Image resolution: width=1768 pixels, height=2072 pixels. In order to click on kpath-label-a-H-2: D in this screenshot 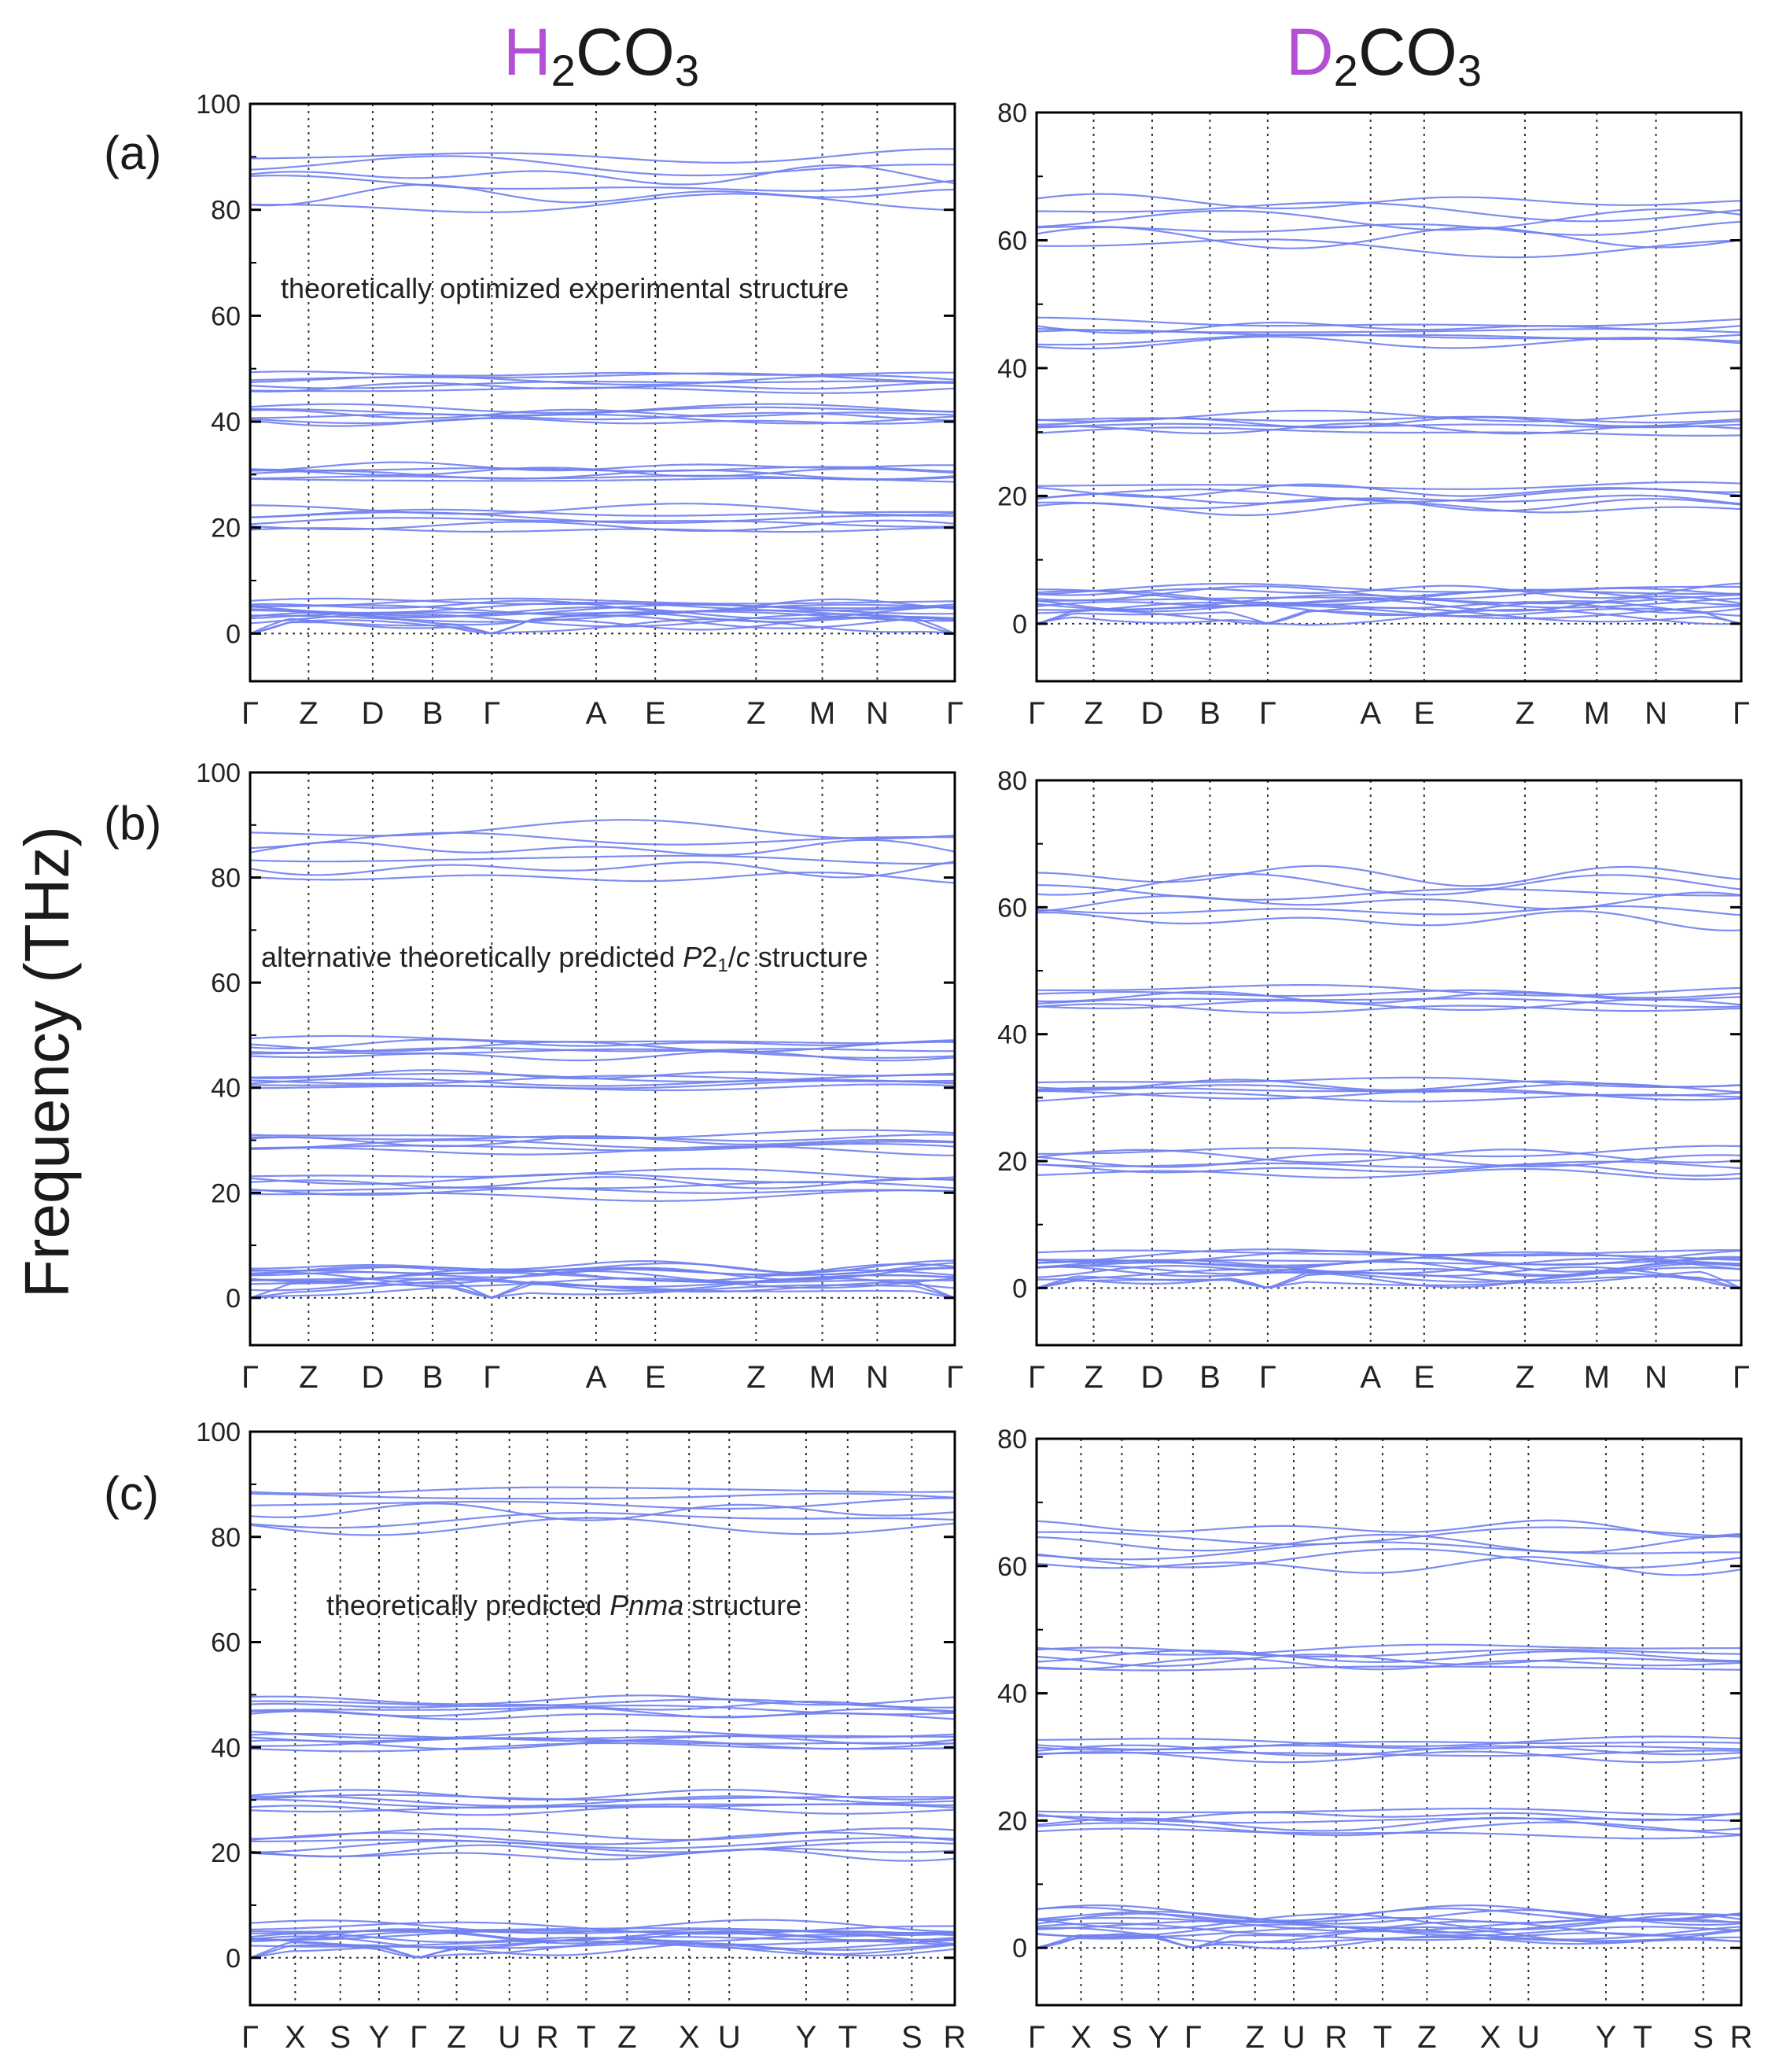, I will do `click(372, 714)`.